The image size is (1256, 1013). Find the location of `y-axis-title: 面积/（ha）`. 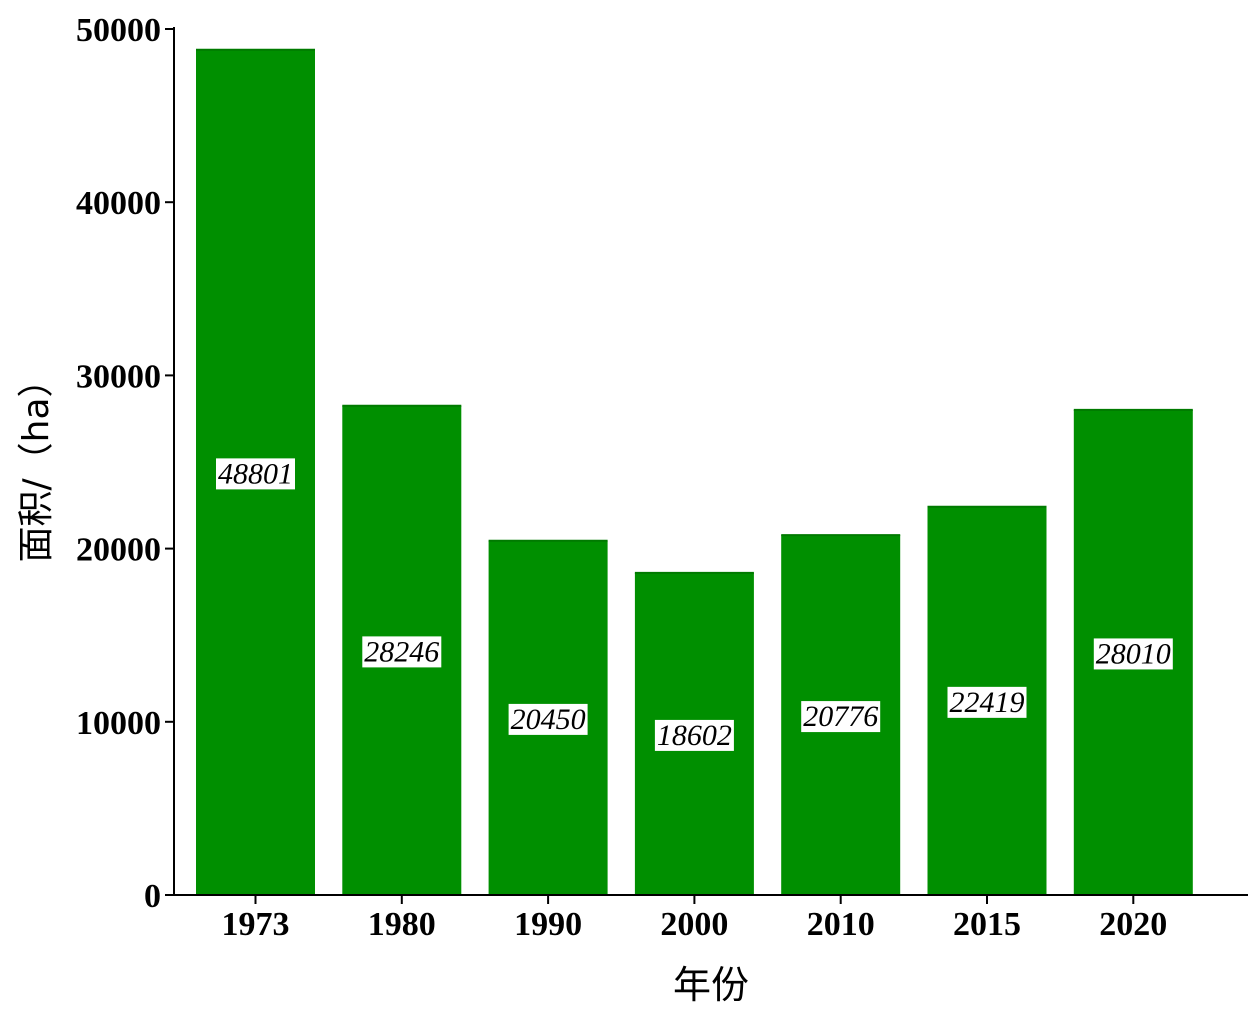

y-axis-title: 面积/（ha） is located at coordinates (36, 461).